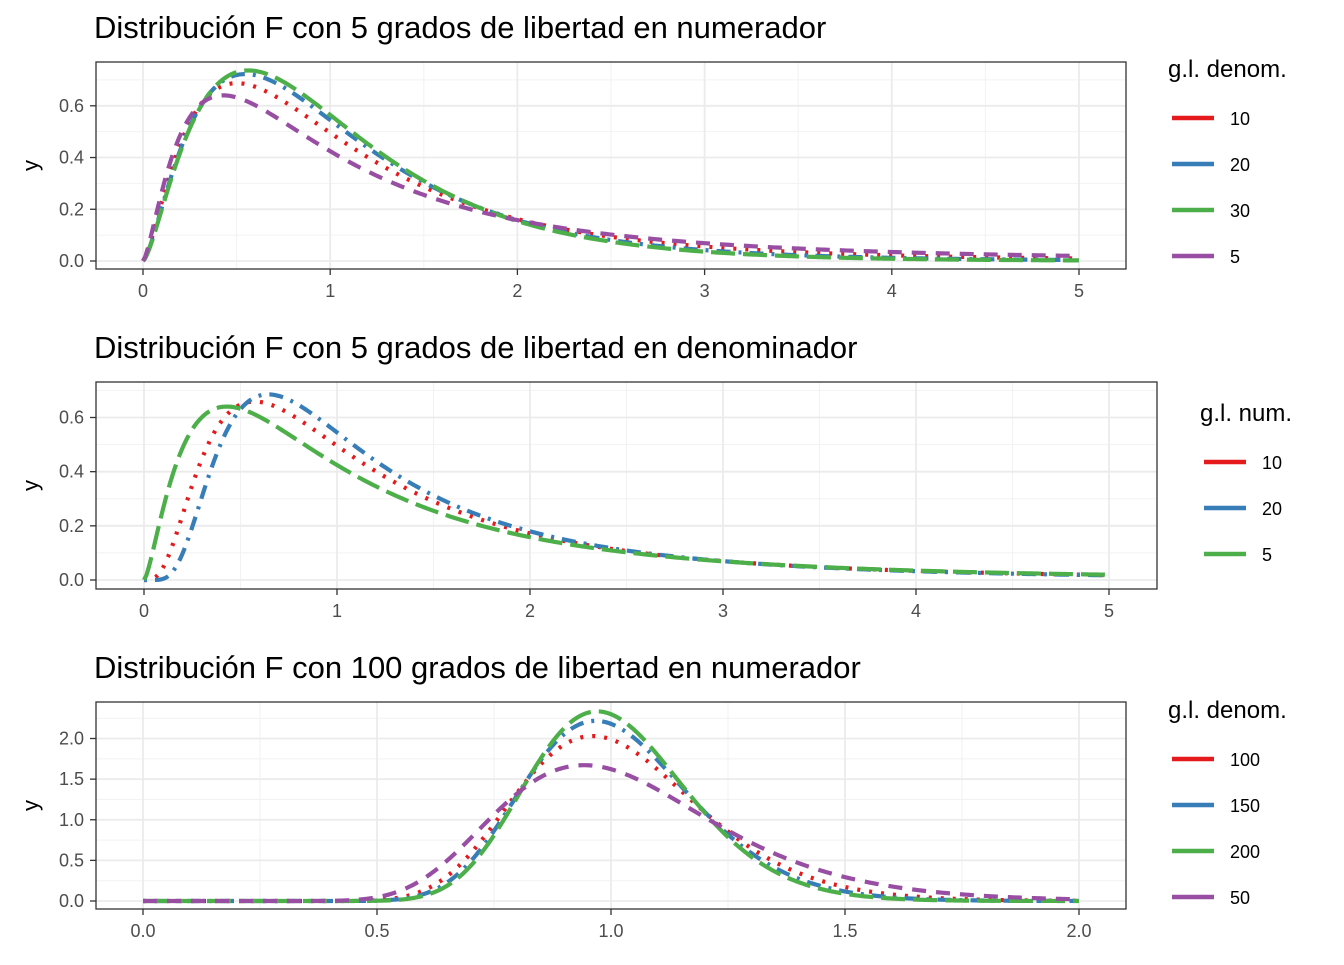 Image resolution: width=1344 pixels, height=965 pixels. Describe the element at coordinates (1246, 413) in the screenshot. I see `legend-title: g.l. num.` at that location.